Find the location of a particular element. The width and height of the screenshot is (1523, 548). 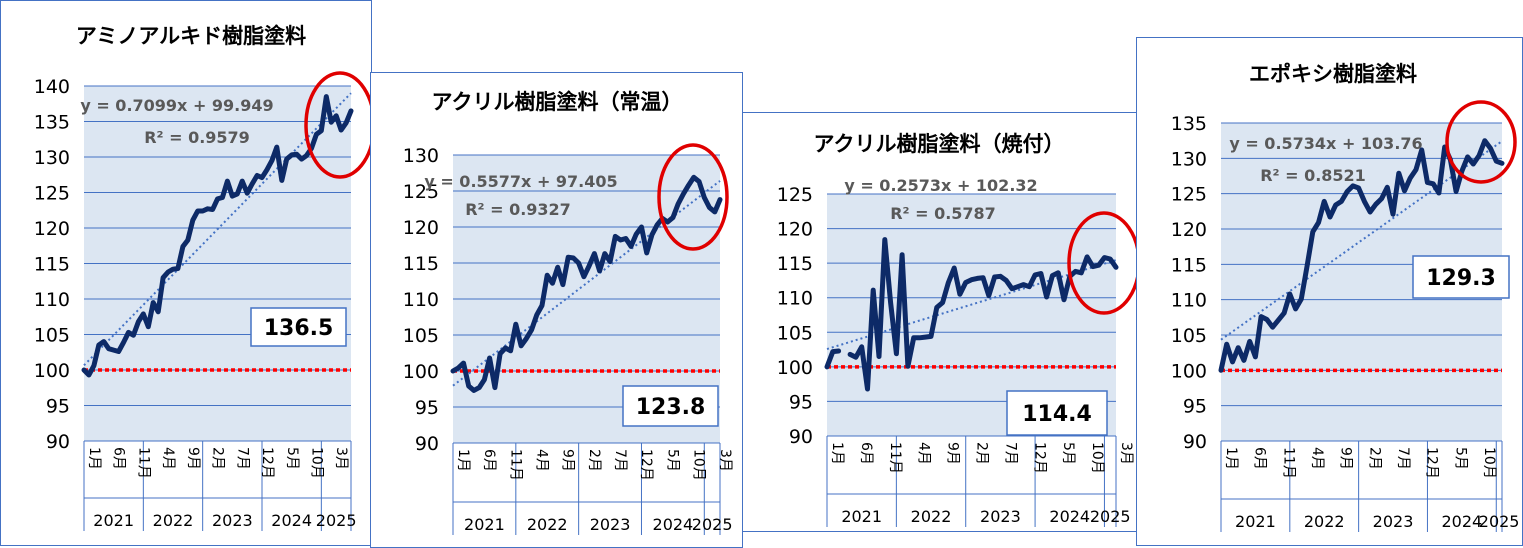

latest-value-label: 136.5 is located at coordinates (299, 328).